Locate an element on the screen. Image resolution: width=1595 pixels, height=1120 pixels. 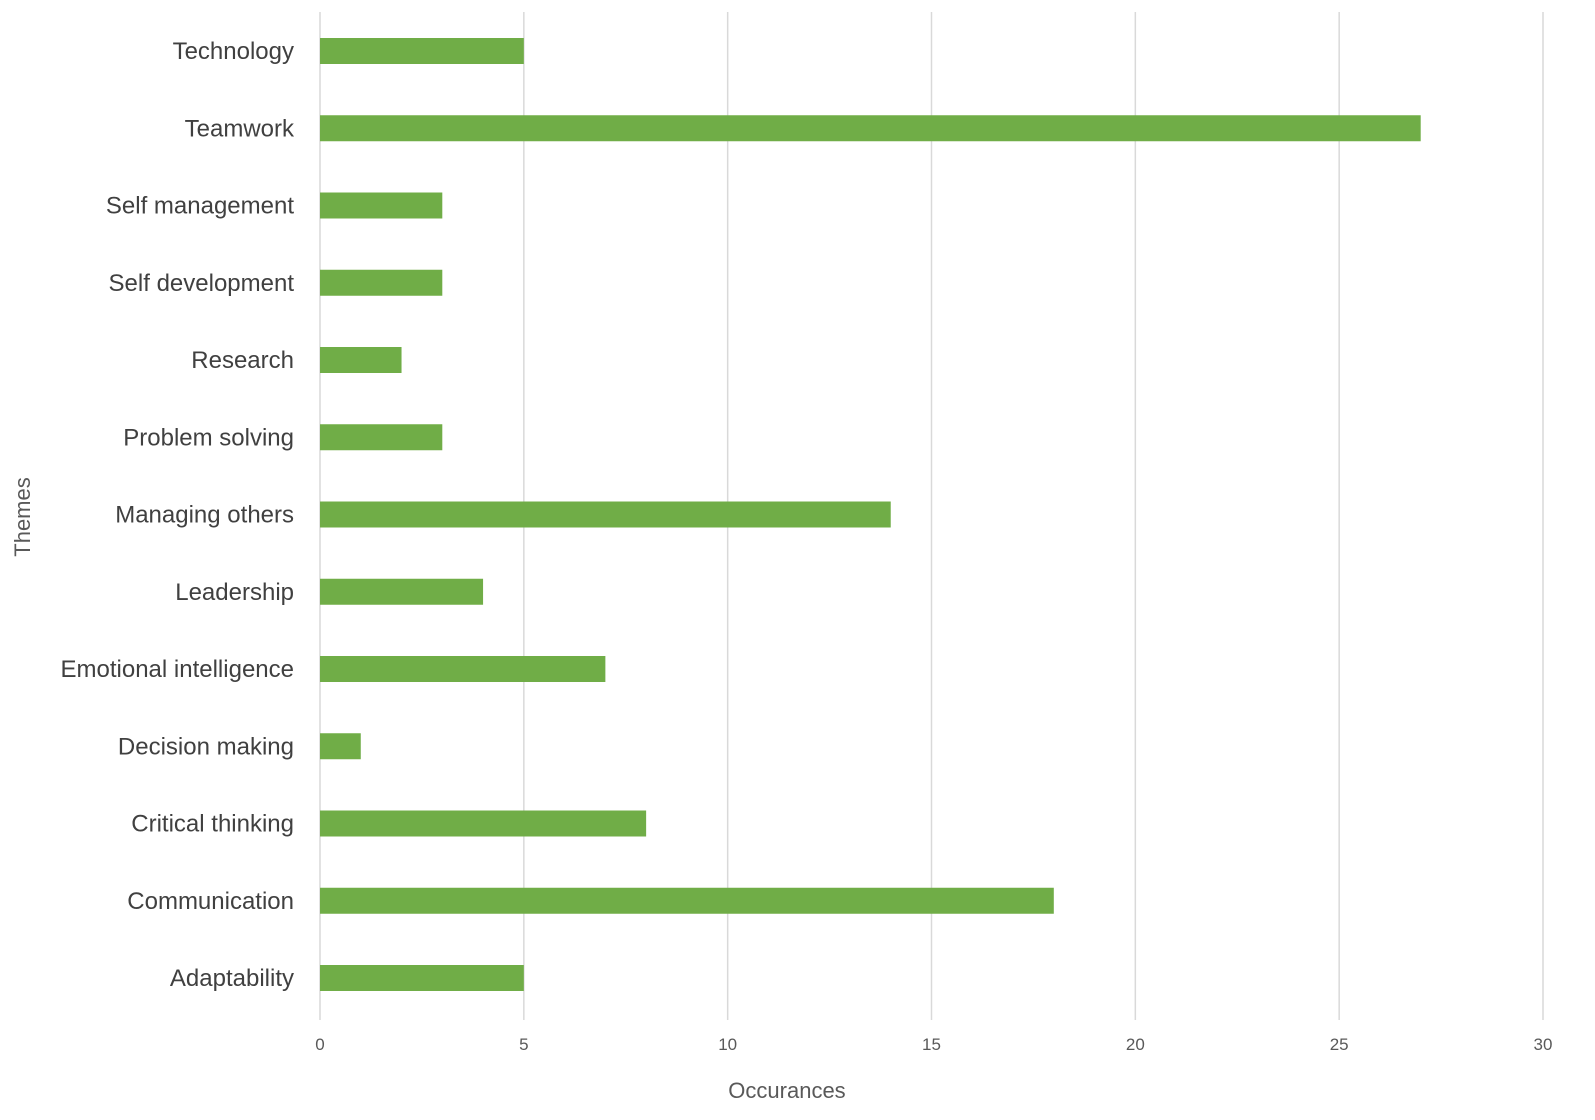
x-tick-label: 15 is located at coordinates (931, 1044).